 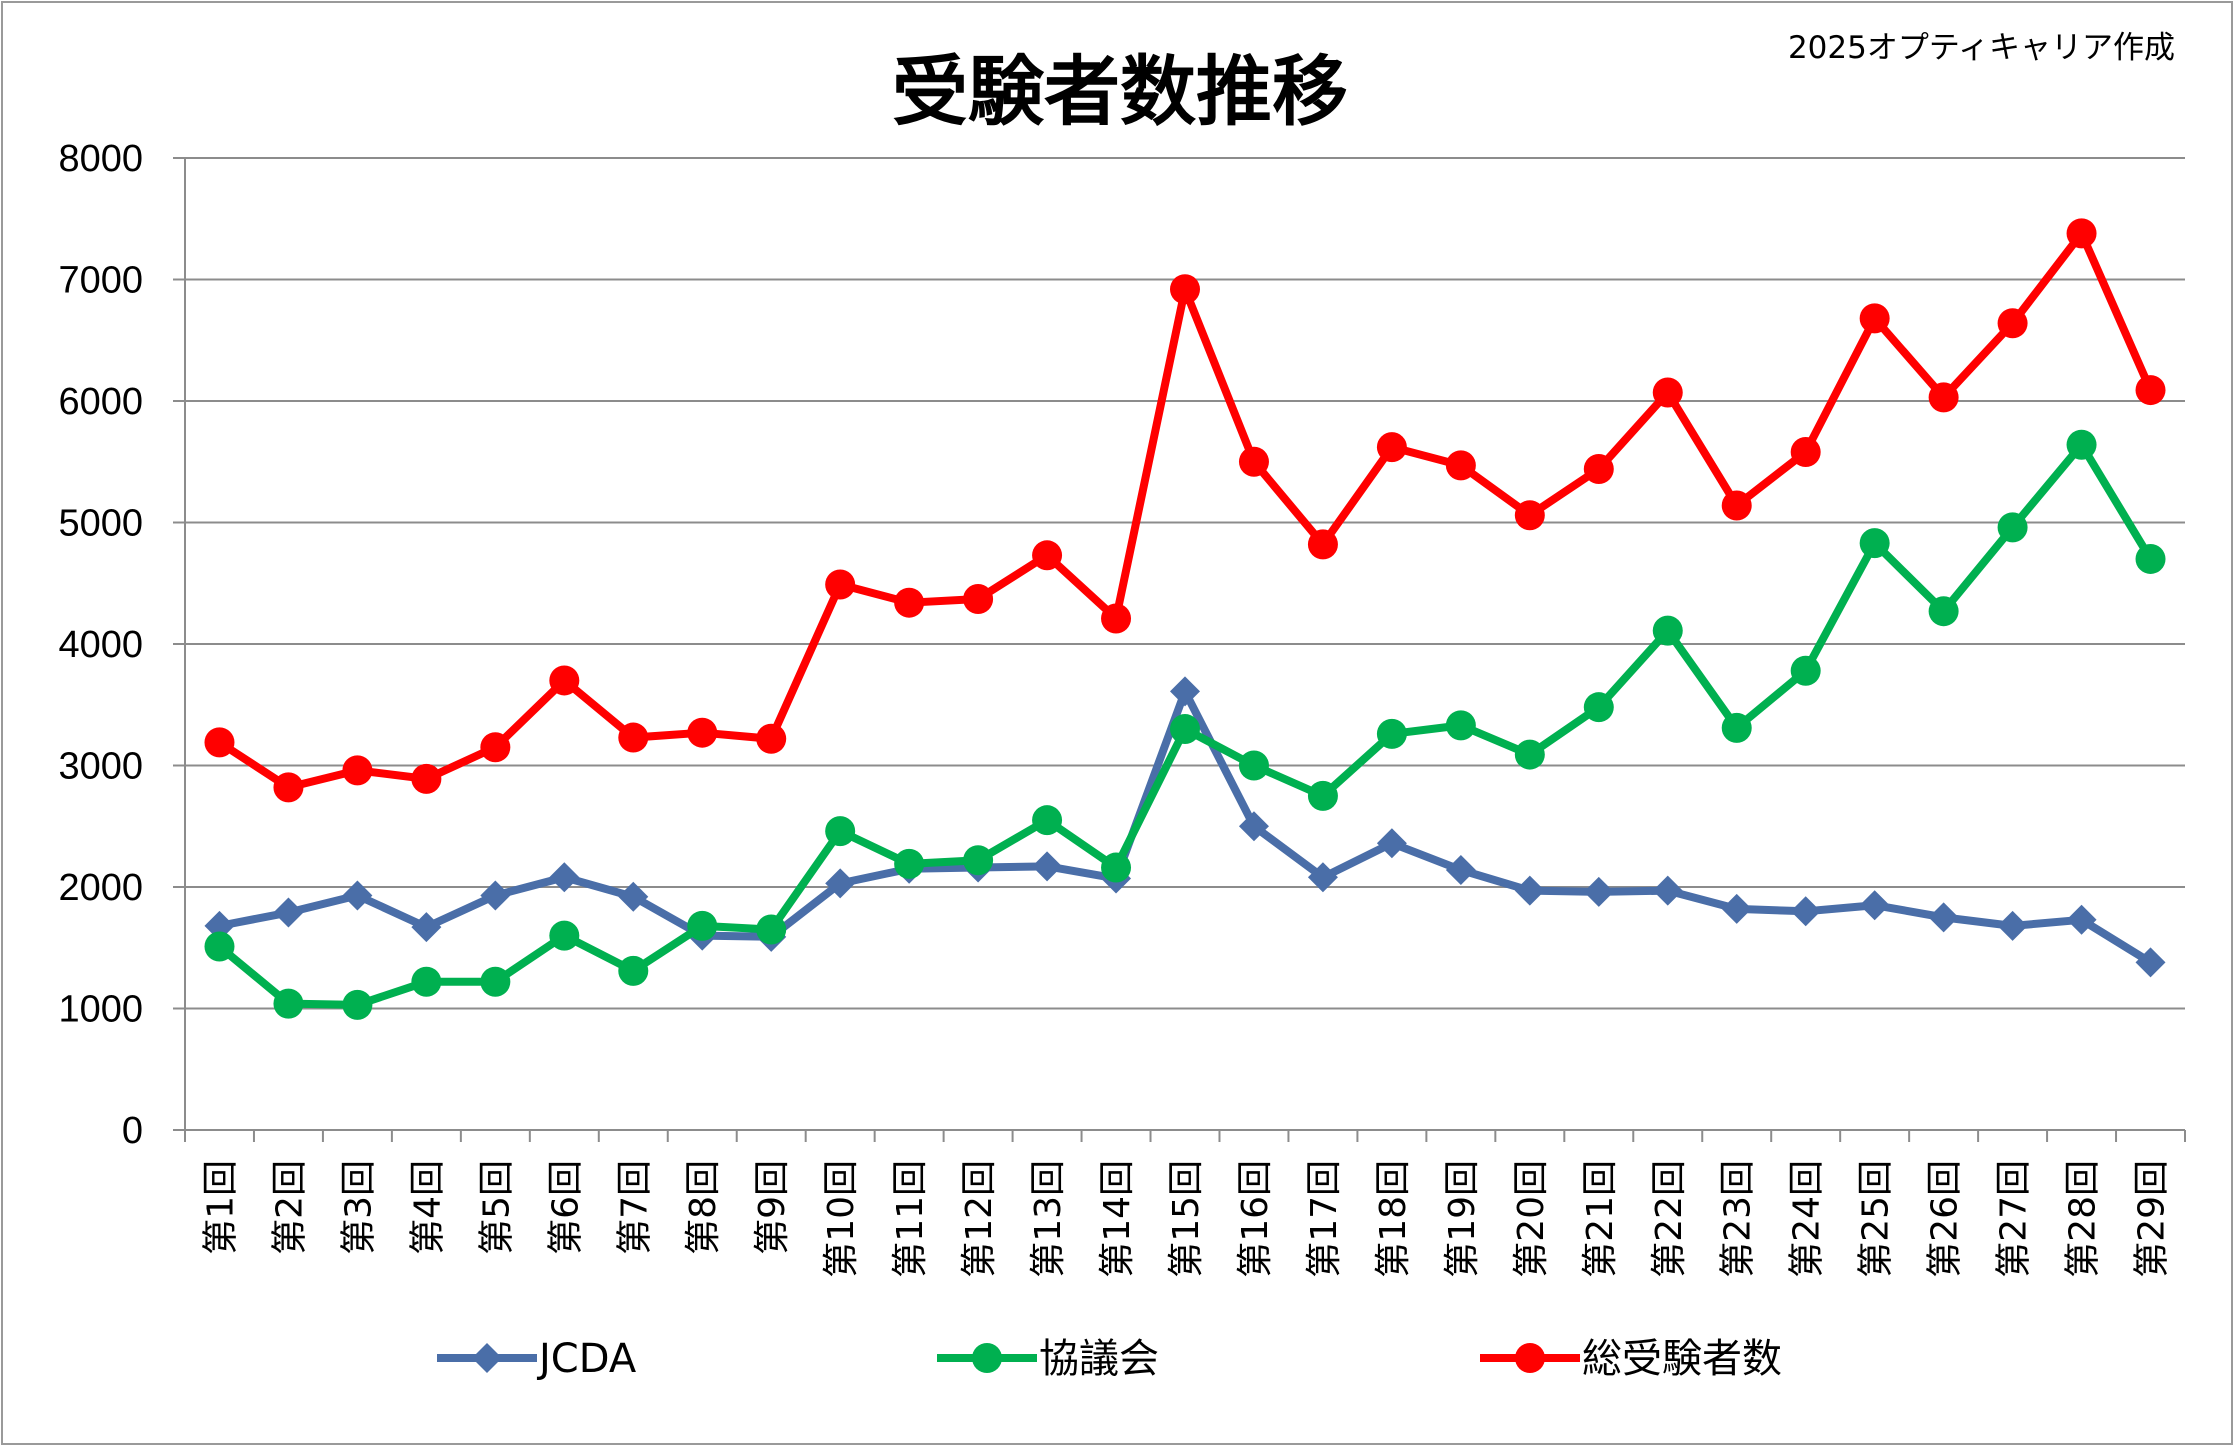 I want to click on x-tick-label: 第15回, so click(x=1186, y=1219).